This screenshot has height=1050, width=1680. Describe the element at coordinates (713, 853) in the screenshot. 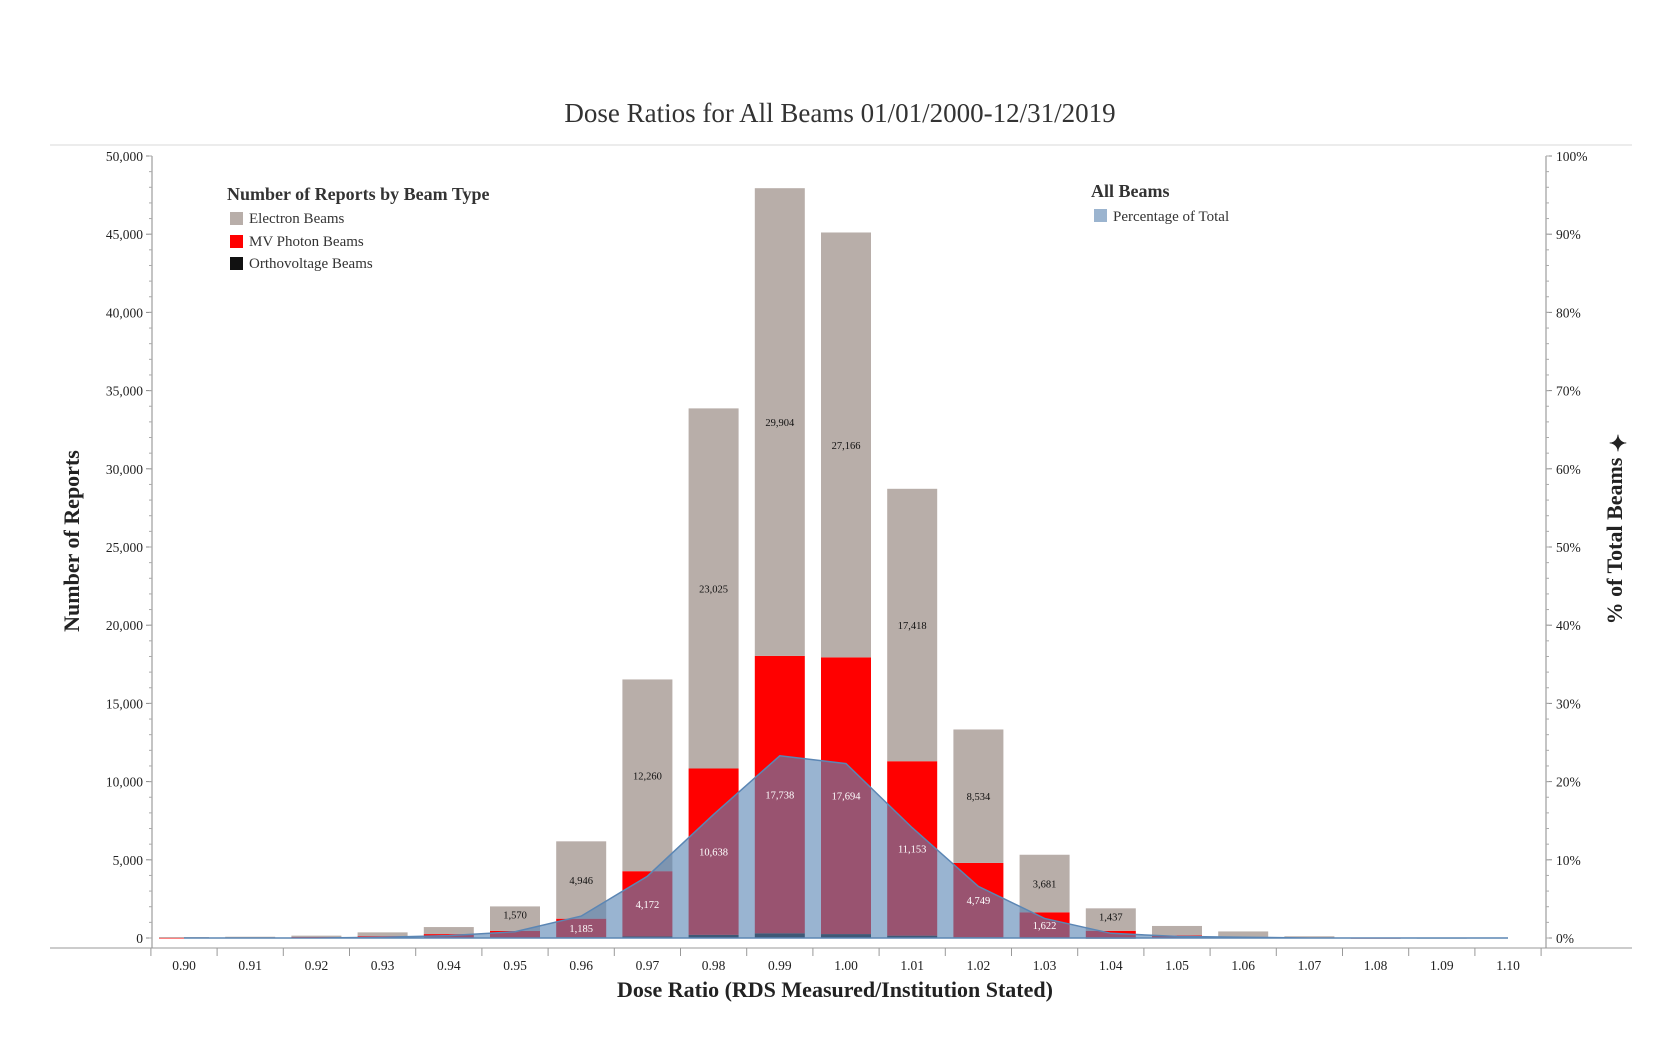

I see `data-label-mv-photon: 10,638` at that location.